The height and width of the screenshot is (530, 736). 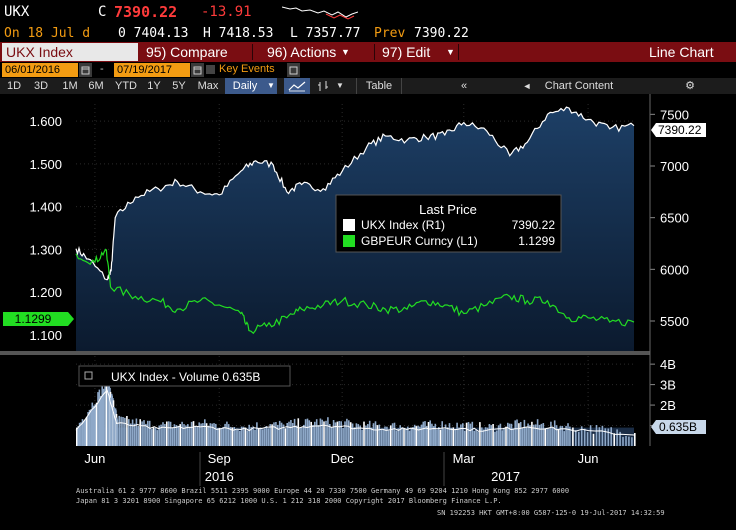 What do you see at coordinates (187, 52) in the screenshot?
I see `compare-button: 95) Compare` at bounding box center [187, 52].